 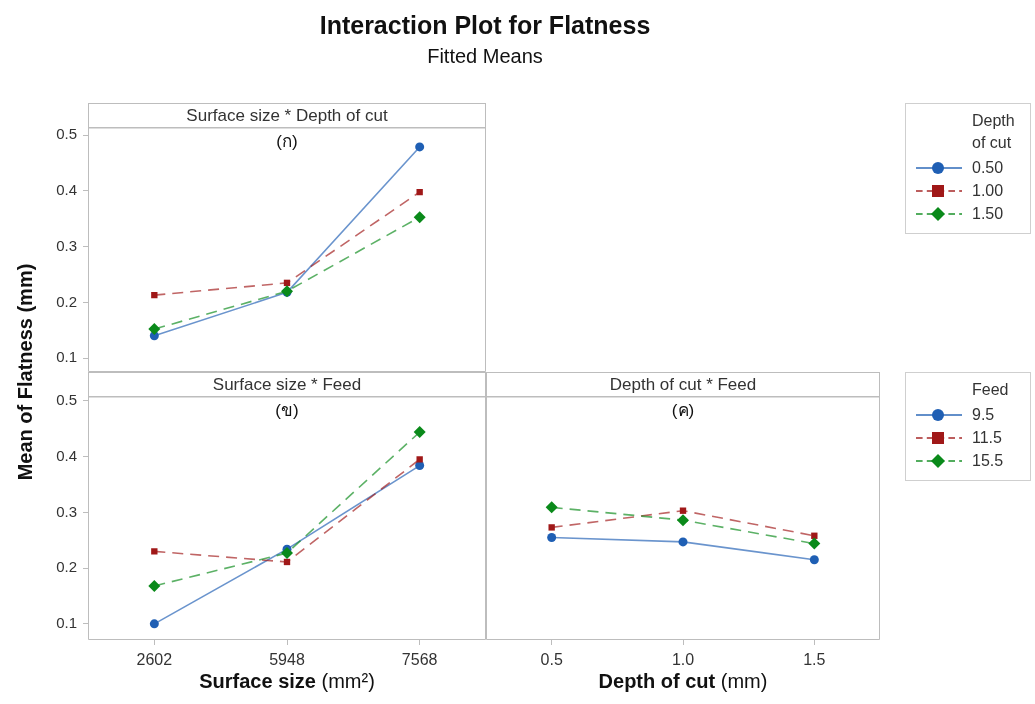 What do you see at coordinates (485, 56) in the screenshot?
I see `text: Fitted Means` at bounding box center [485, 56].